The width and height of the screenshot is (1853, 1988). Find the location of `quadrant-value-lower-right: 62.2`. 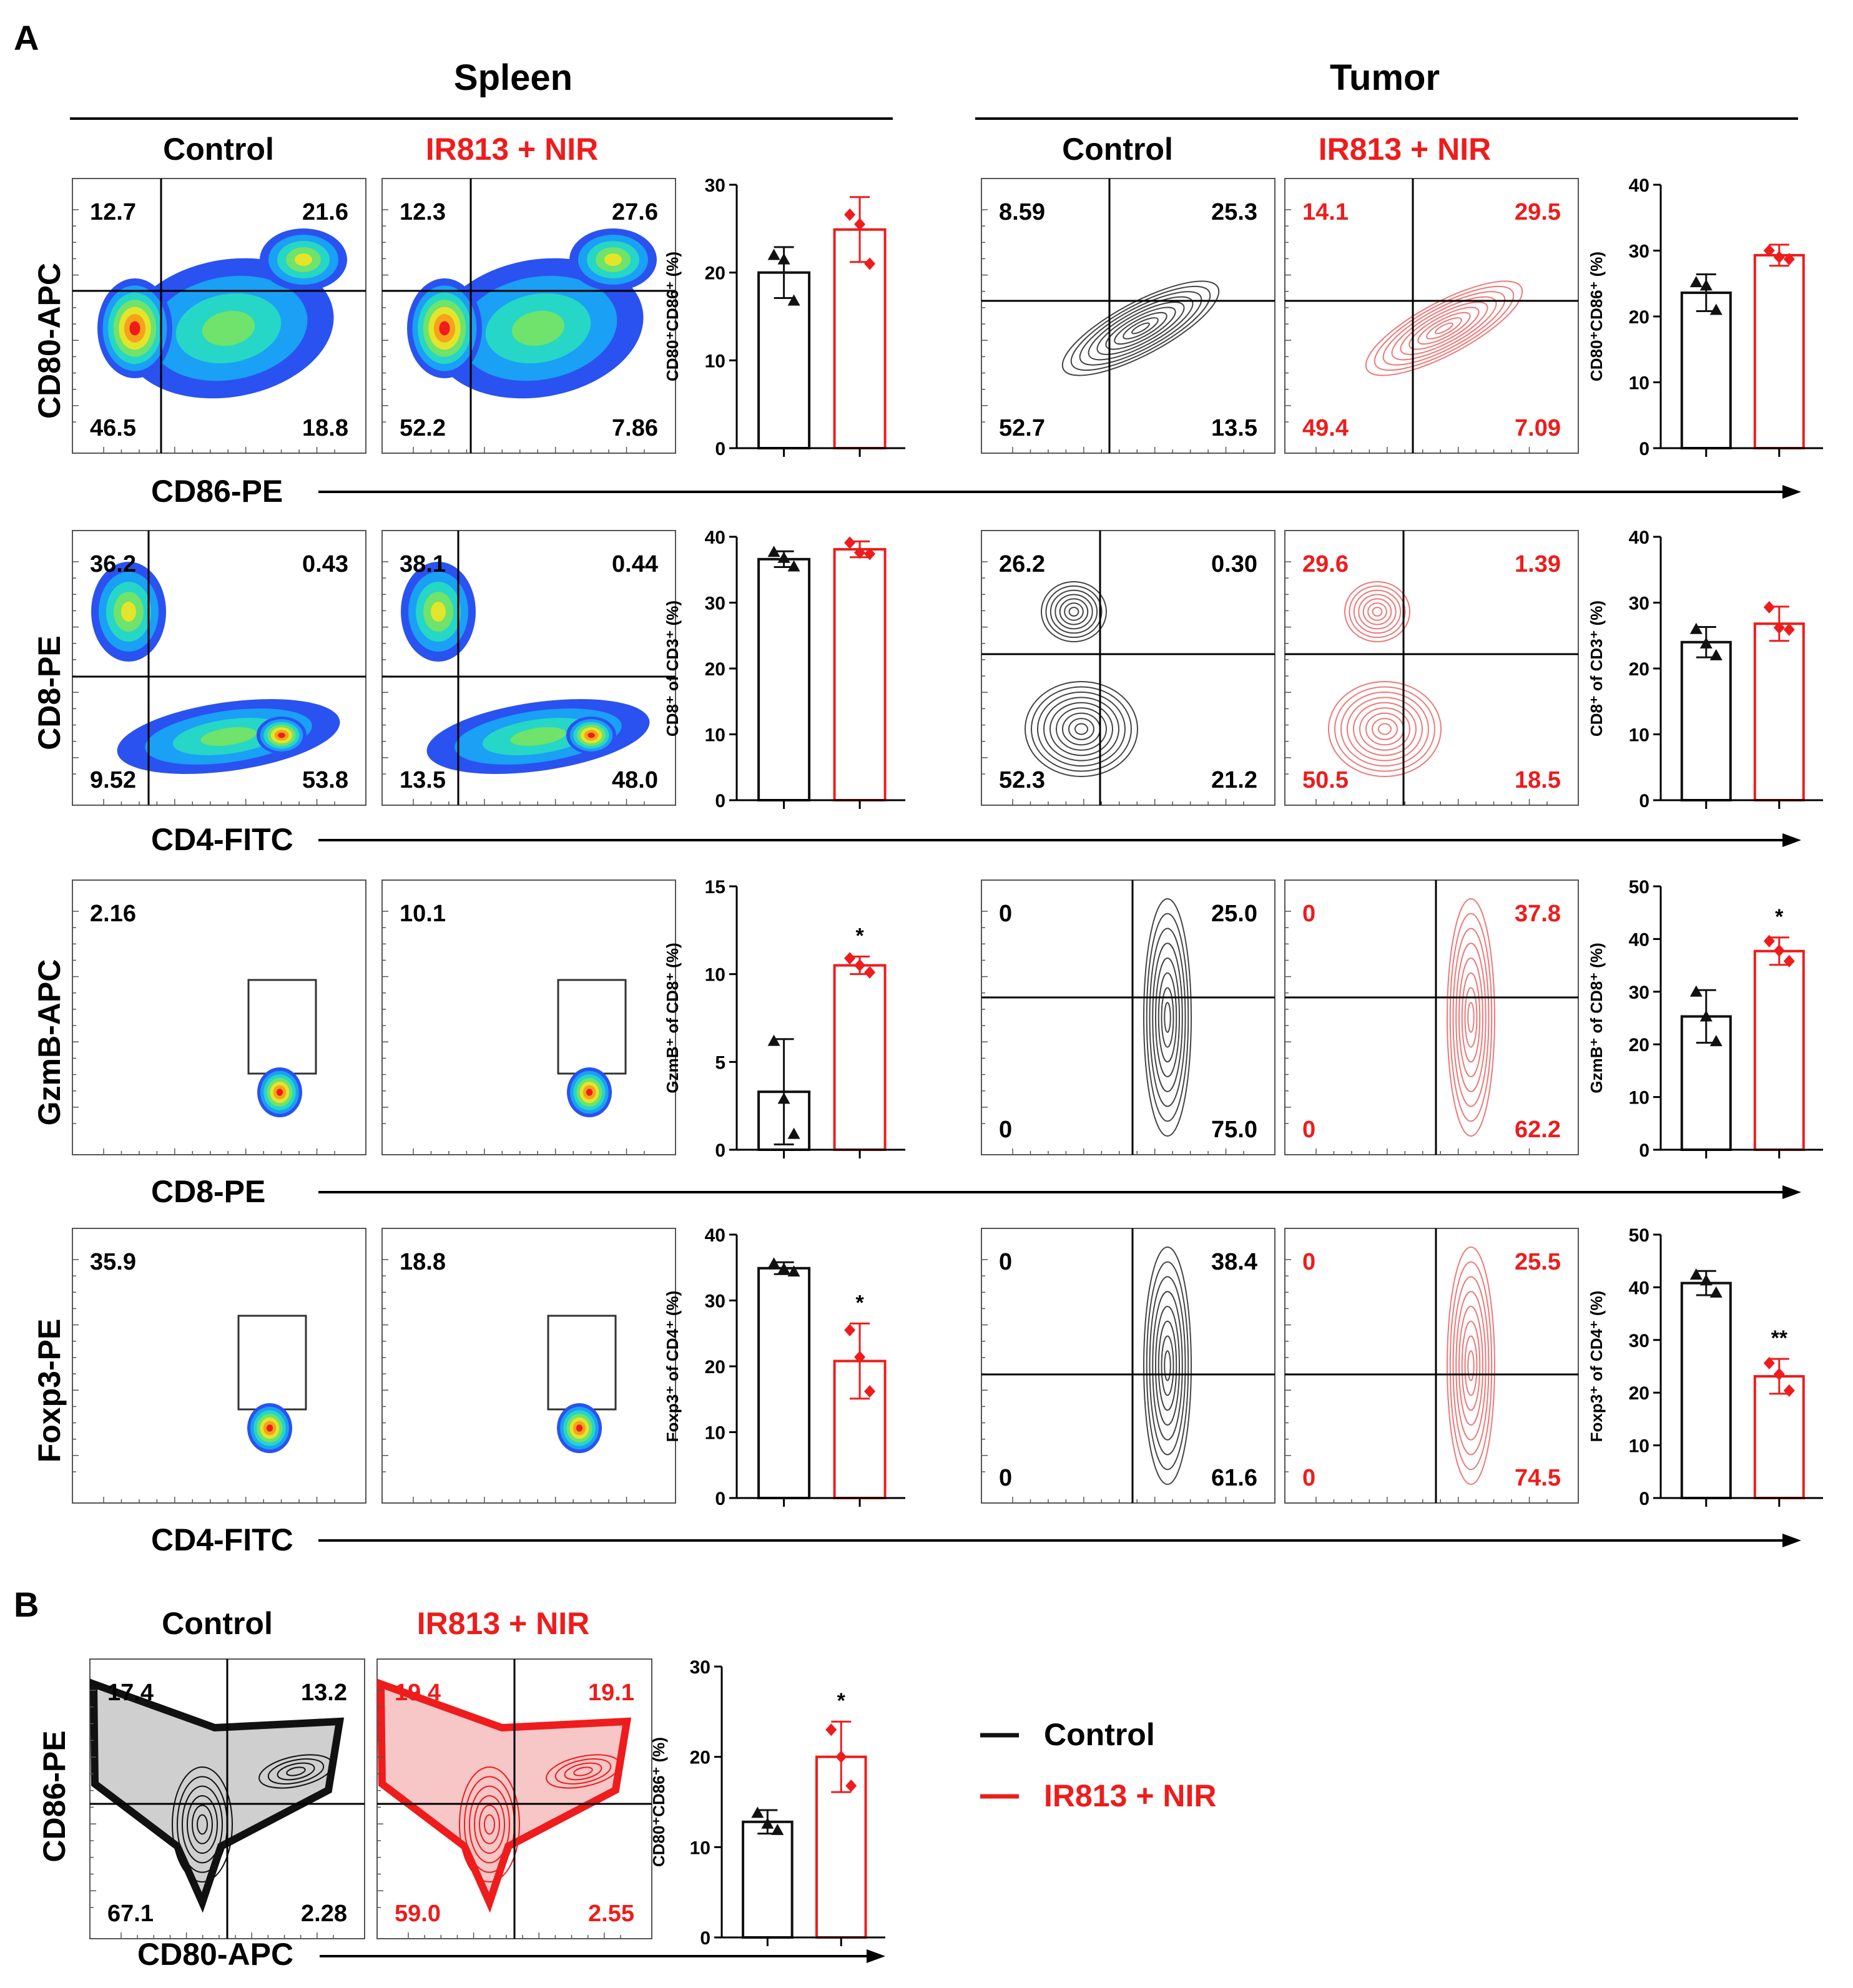

quadrant-value-lower-right: 62.2 is located at coordinates (1538, 1130).